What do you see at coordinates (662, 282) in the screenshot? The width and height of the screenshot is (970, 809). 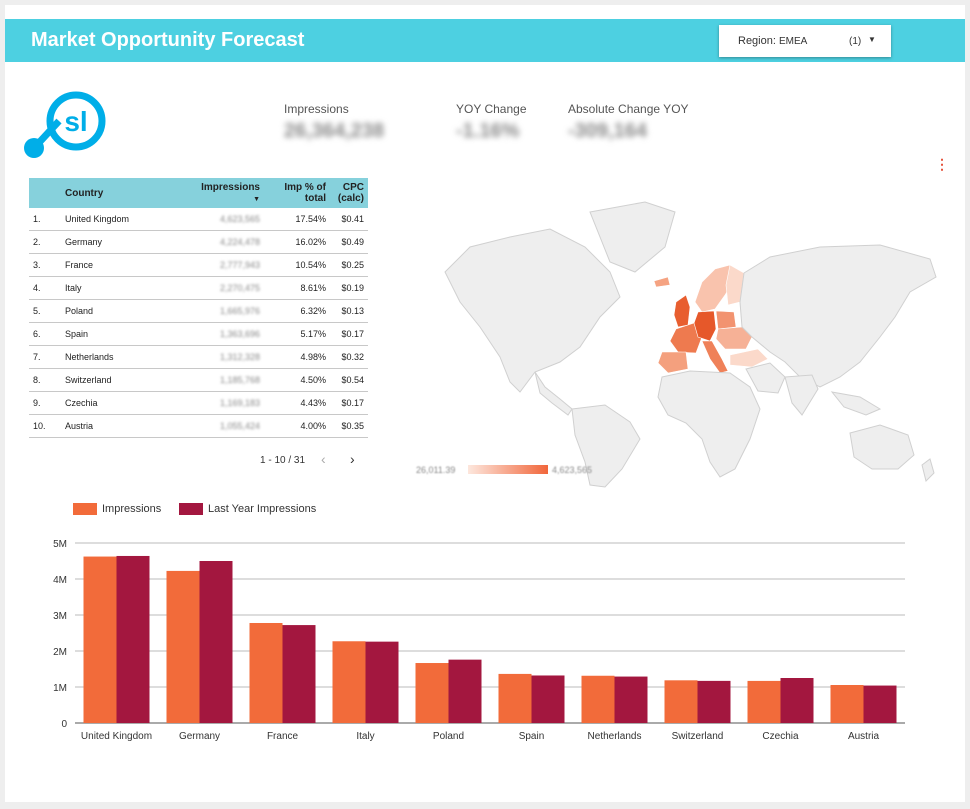 I see `map-iceland` at bounding box center [662, 282].